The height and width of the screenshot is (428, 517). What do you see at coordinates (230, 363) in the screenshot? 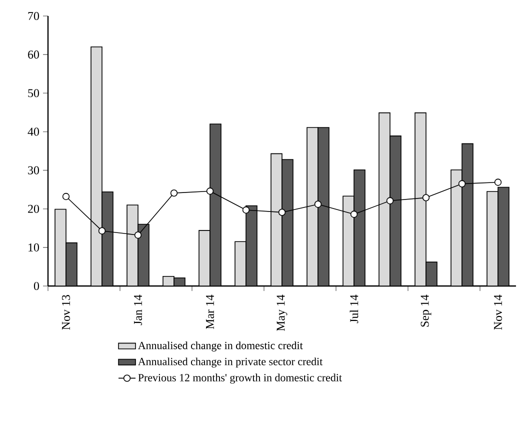
I see `legend-label: Annualised change in private sector credit` at bounding box center [230, 363].